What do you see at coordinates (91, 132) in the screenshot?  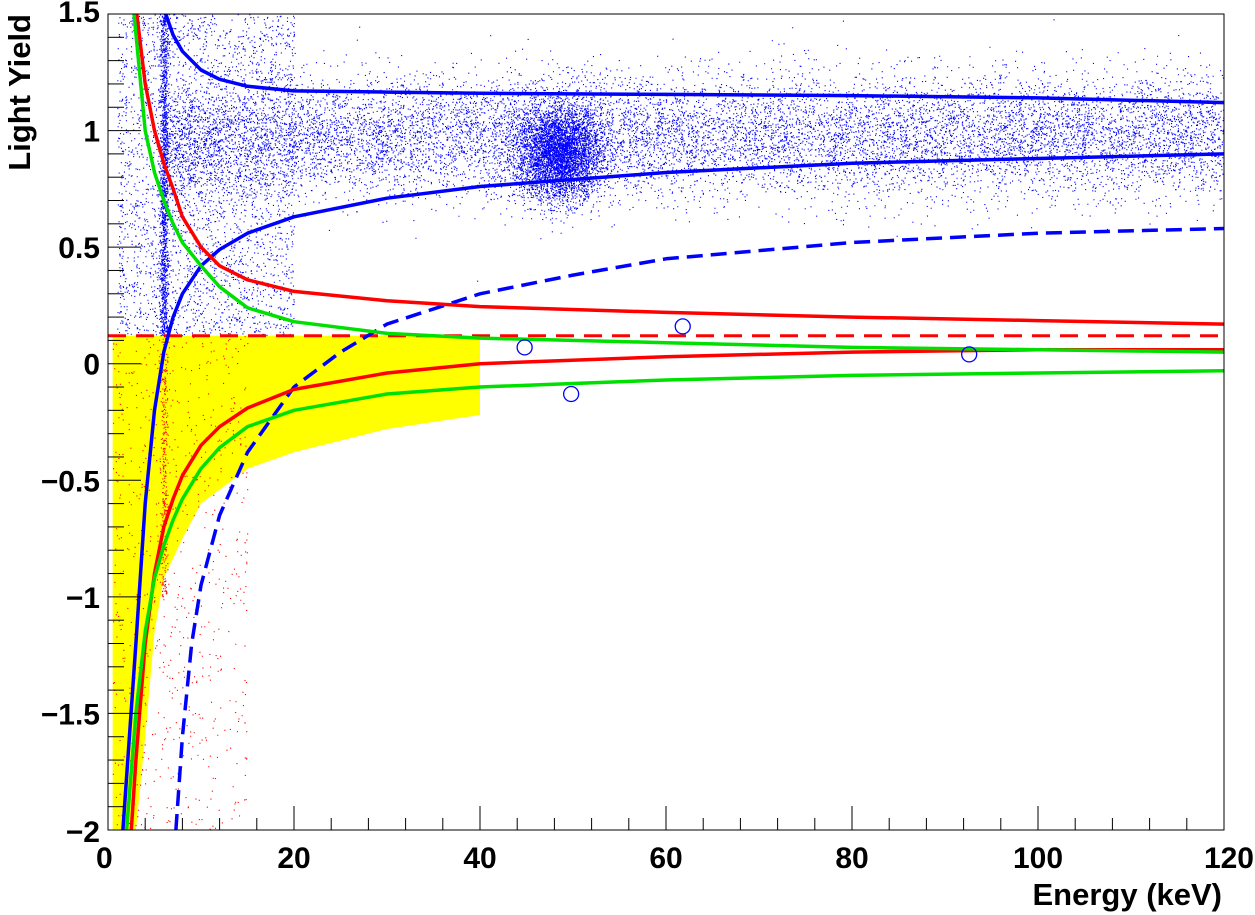 I see `y-tick-label: 1` at bounding box center [91, 132].